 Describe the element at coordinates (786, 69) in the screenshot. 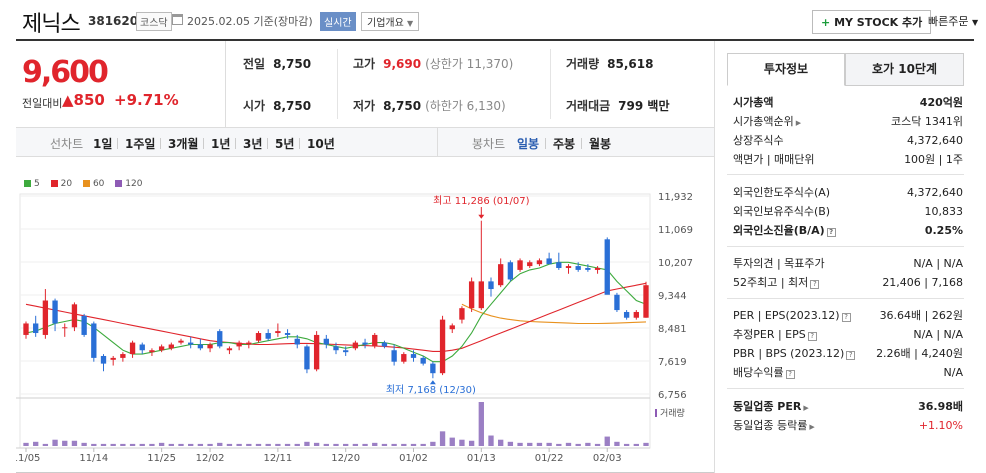

I see `tab-investment-info: 투자정보` at that location.